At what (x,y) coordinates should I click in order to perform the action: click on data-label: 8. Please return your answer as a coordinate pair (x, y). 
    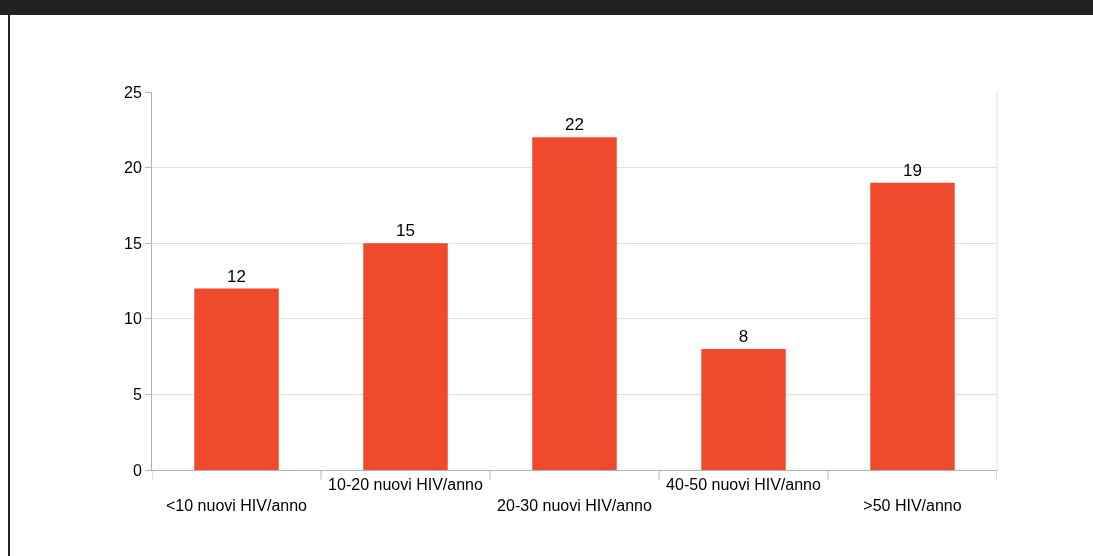
    Looking at the image, I should click on (743, 337).